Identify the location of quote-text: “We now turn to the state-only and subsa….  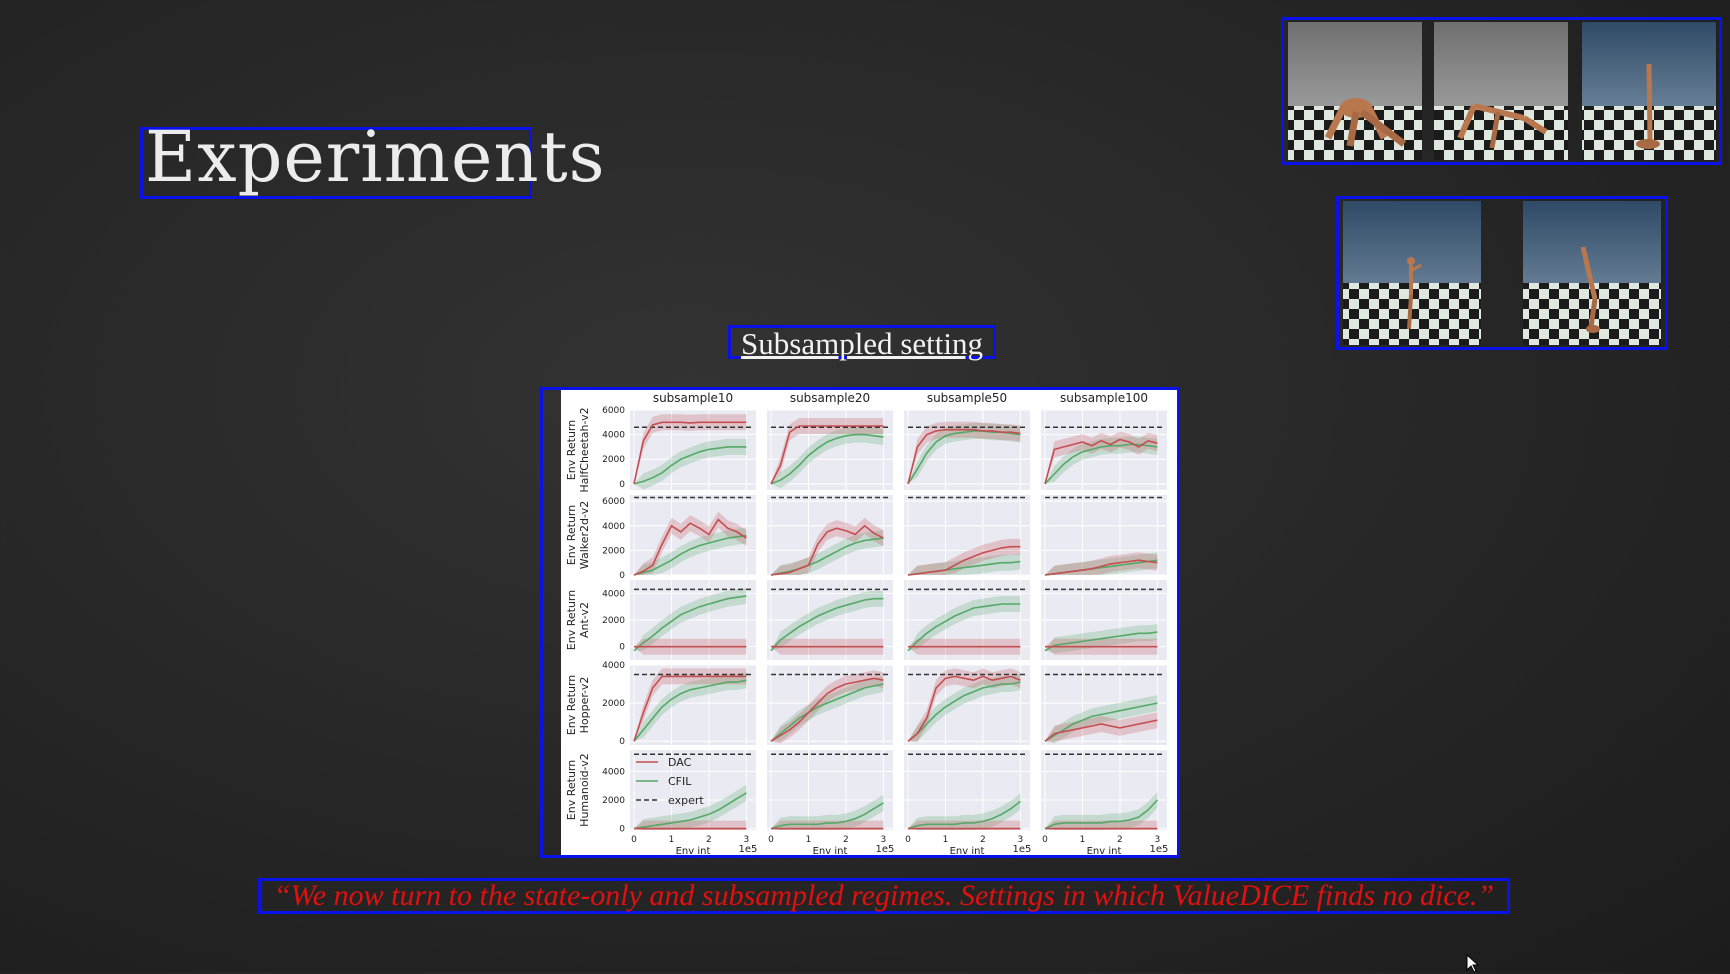
(884, 895).